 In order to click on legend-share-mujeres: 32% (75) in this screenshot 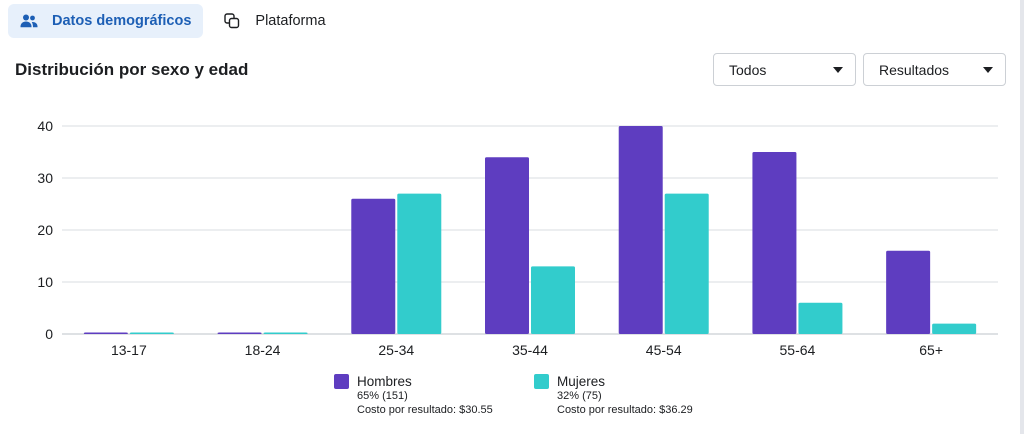, I will do `click(579, 396)`.